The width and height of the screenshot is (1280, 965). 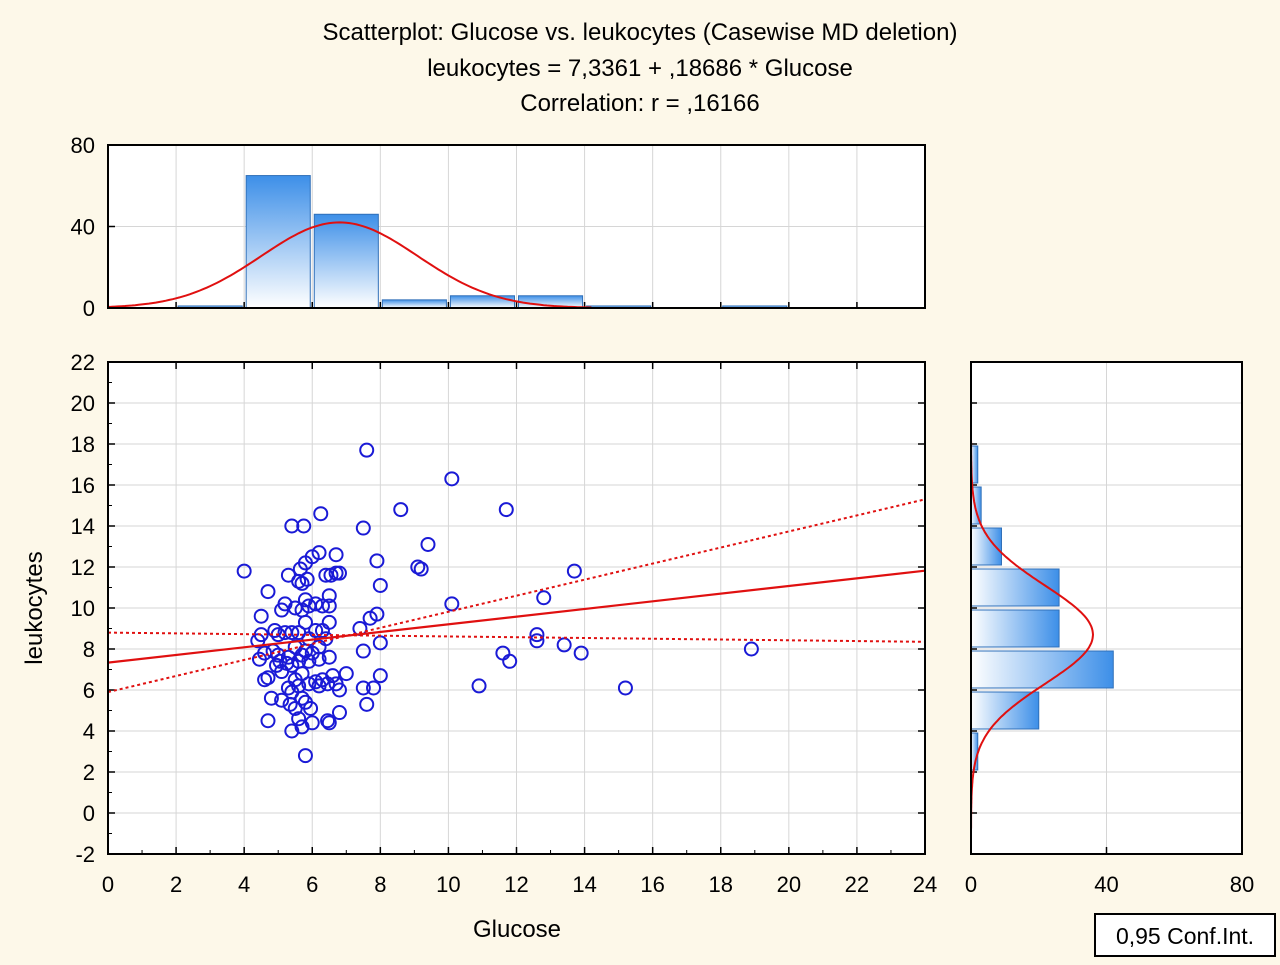 What do you see at coordinates (83, 145) in the screenshot?
I see `top-y-tick-label: 80` at bounding box center [83, 145].